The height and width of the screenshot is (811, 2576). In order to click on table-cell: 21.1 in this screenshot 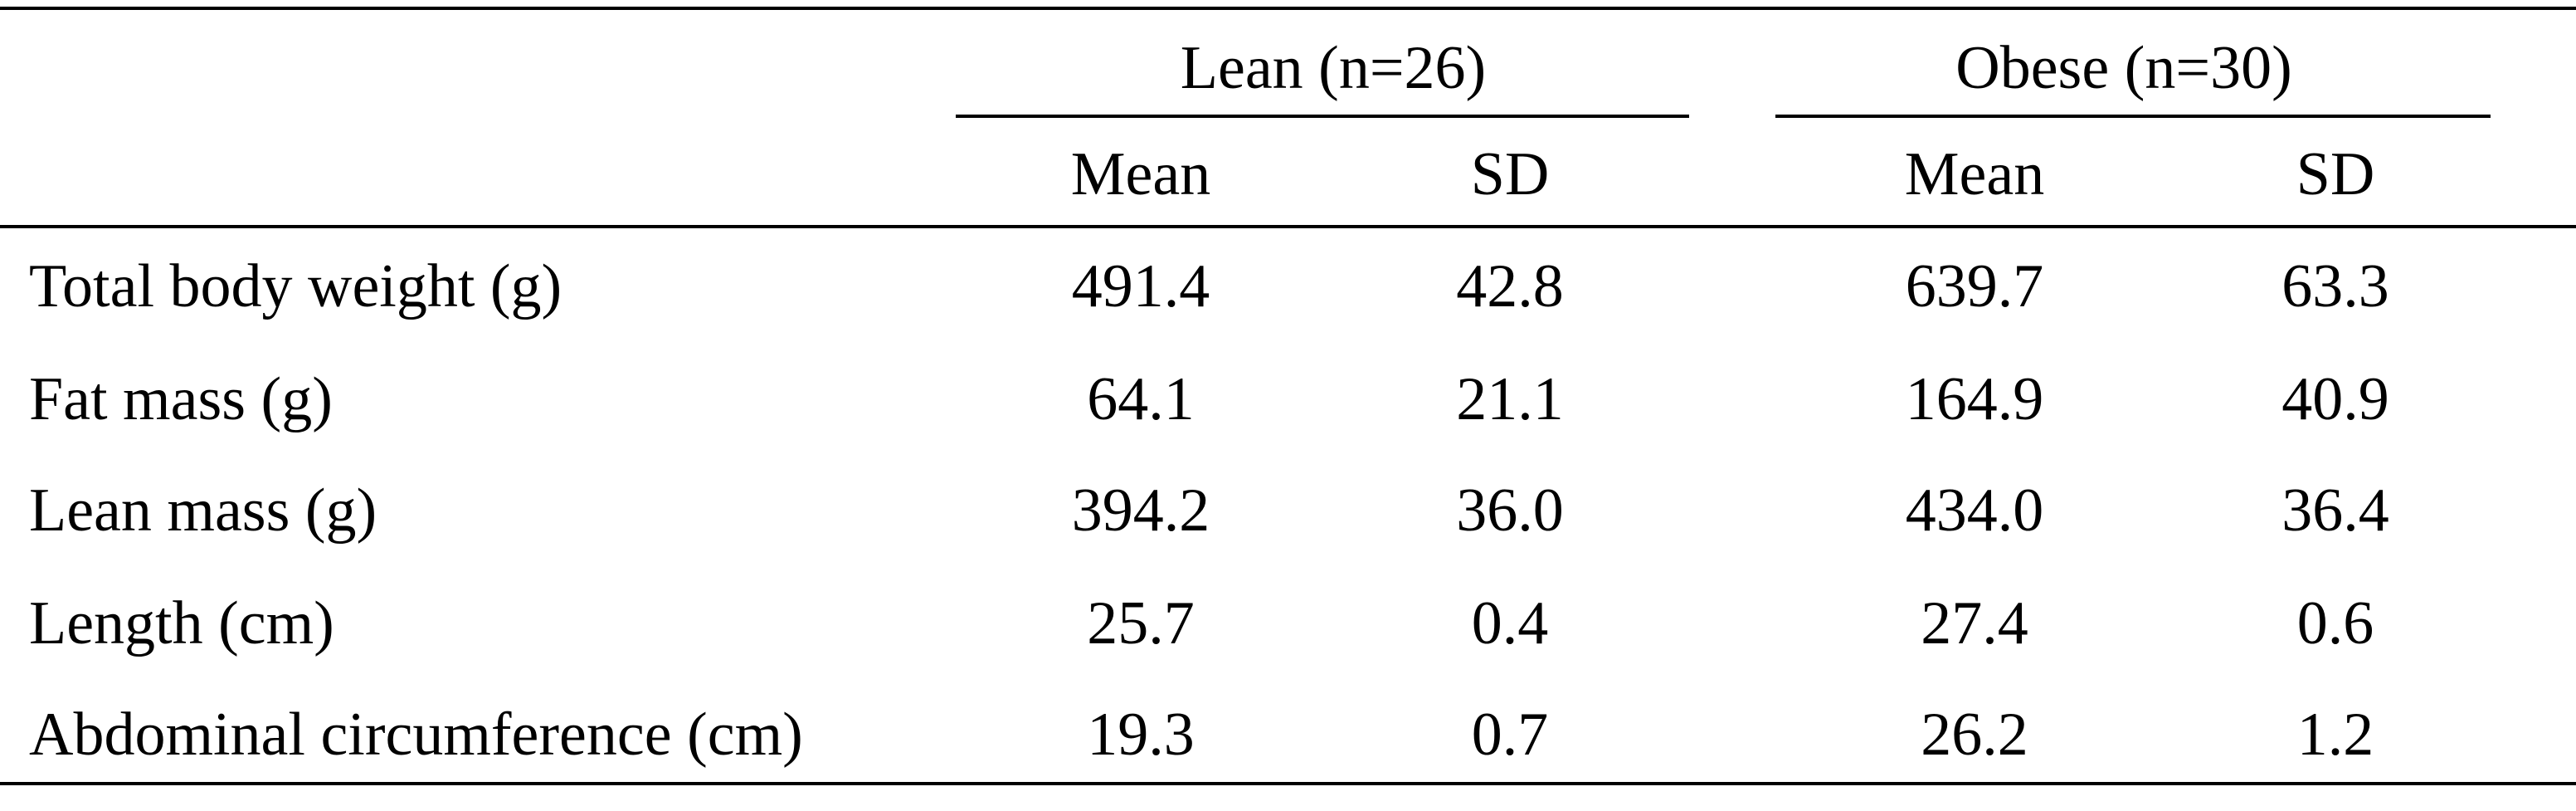, I will do `click(1510, 399)`.